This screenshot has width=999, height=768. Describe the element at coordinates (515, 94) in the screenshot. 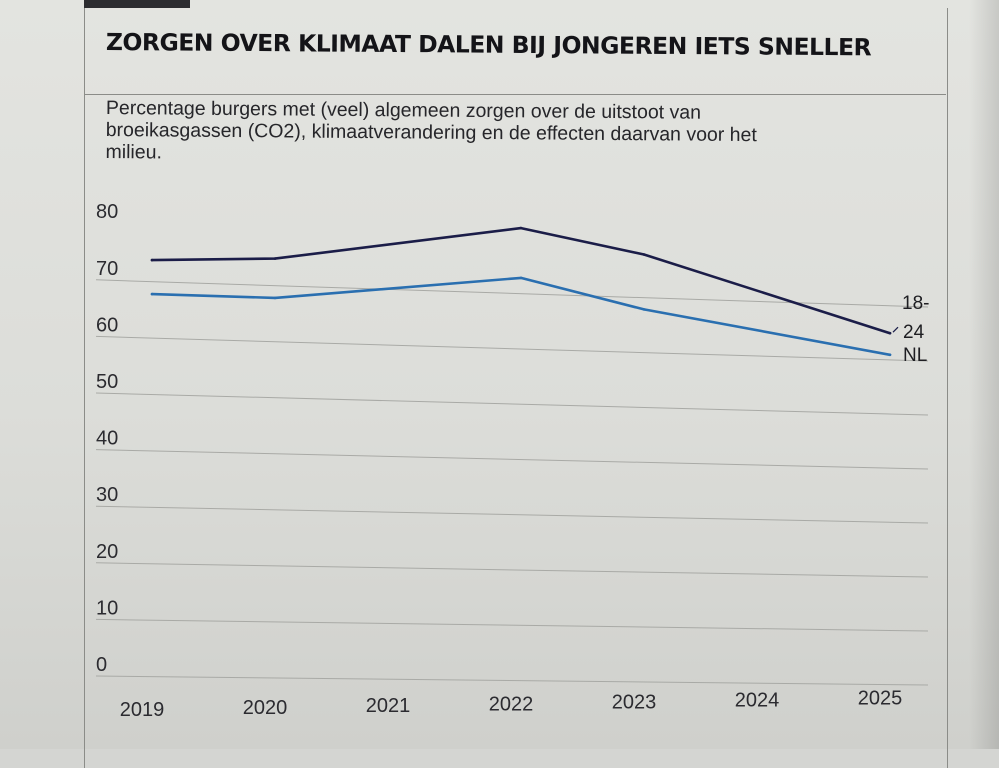

I see `header-divider` at that location.